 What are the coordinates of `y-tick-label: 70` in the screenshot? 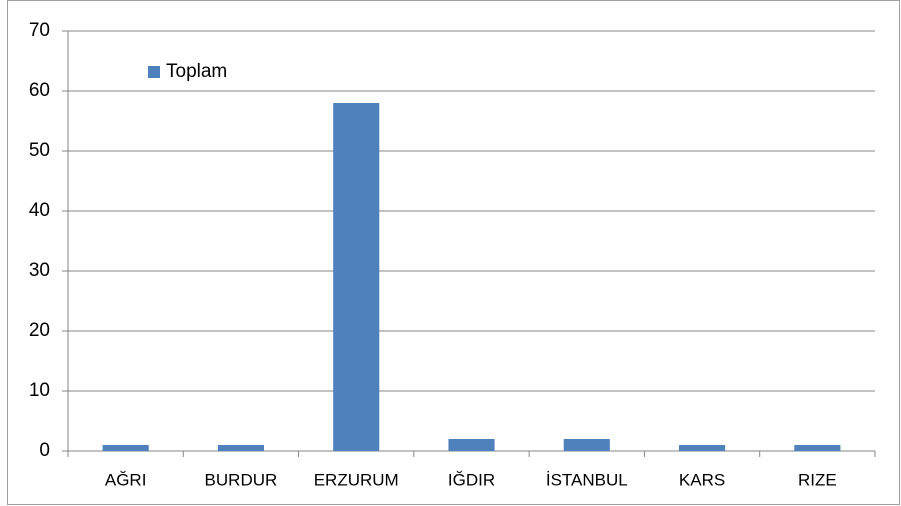 It's located at (39, 30).